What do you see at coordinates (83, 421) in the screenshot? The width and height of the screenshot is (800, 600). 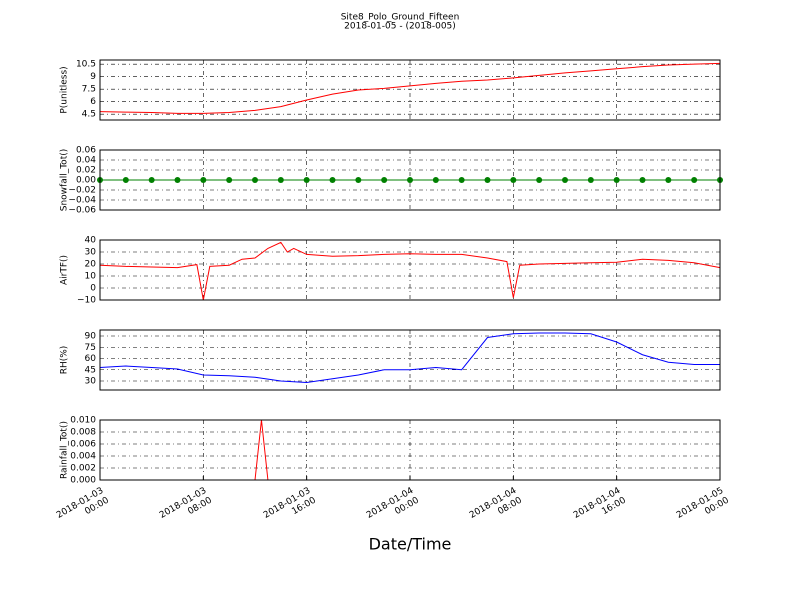 I see `y-tick-label: 0.010` at bounding box center [83, 421].